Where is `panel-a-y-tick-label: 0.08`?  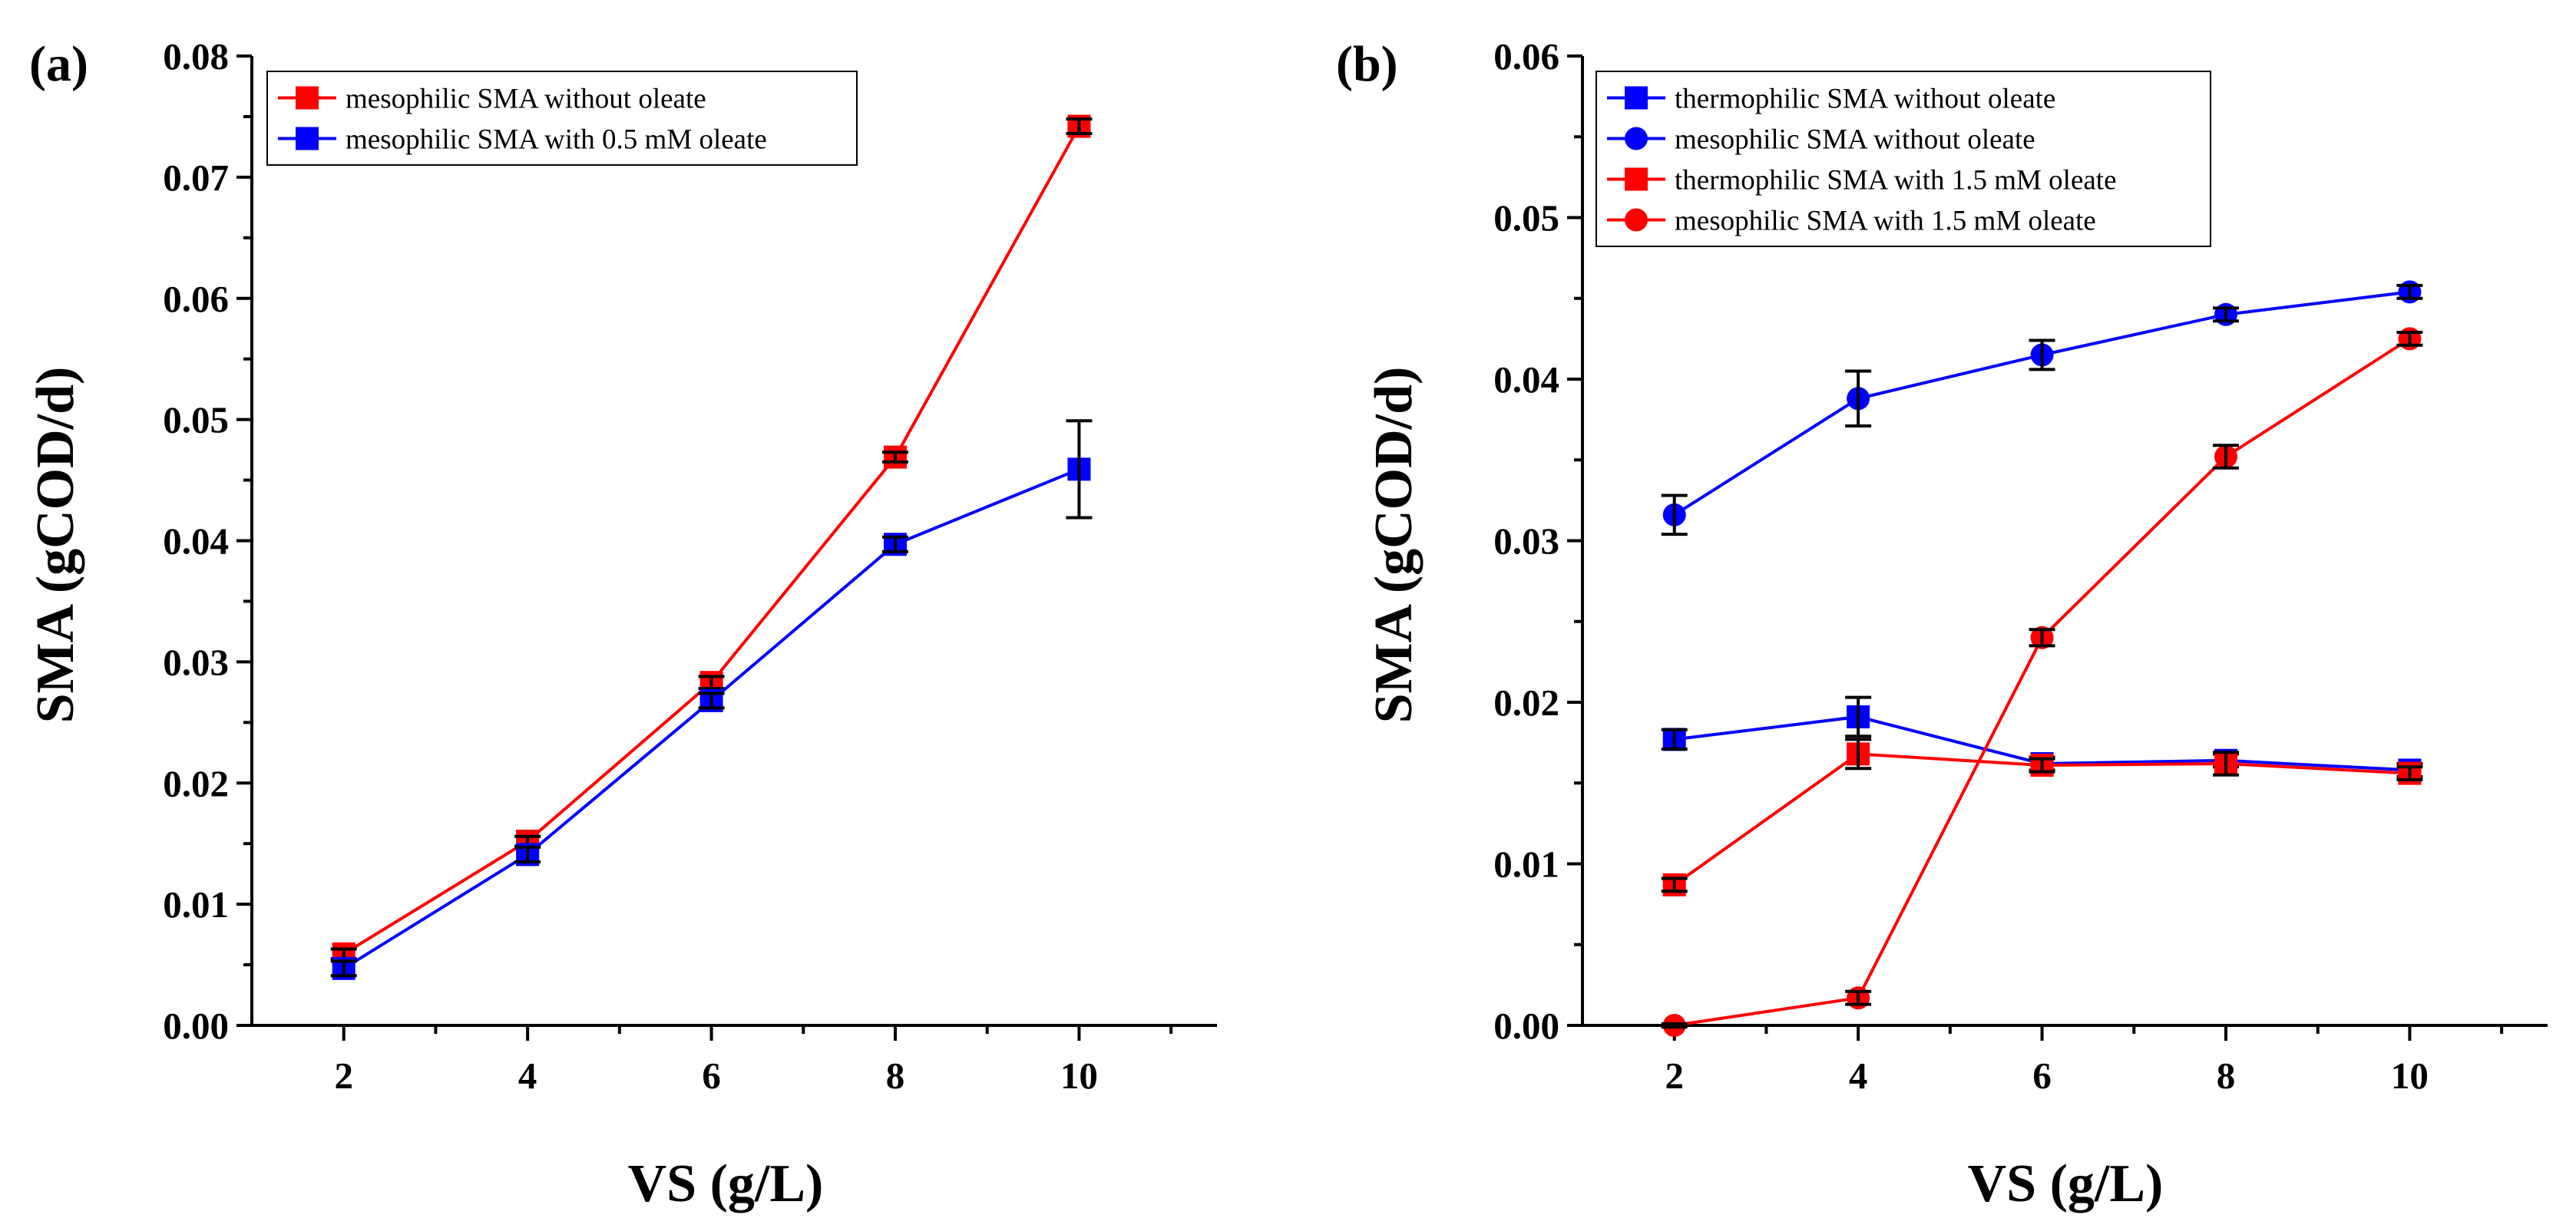 panel-a-y-tick-label: 0.08 is located at coordinates (196, 56).